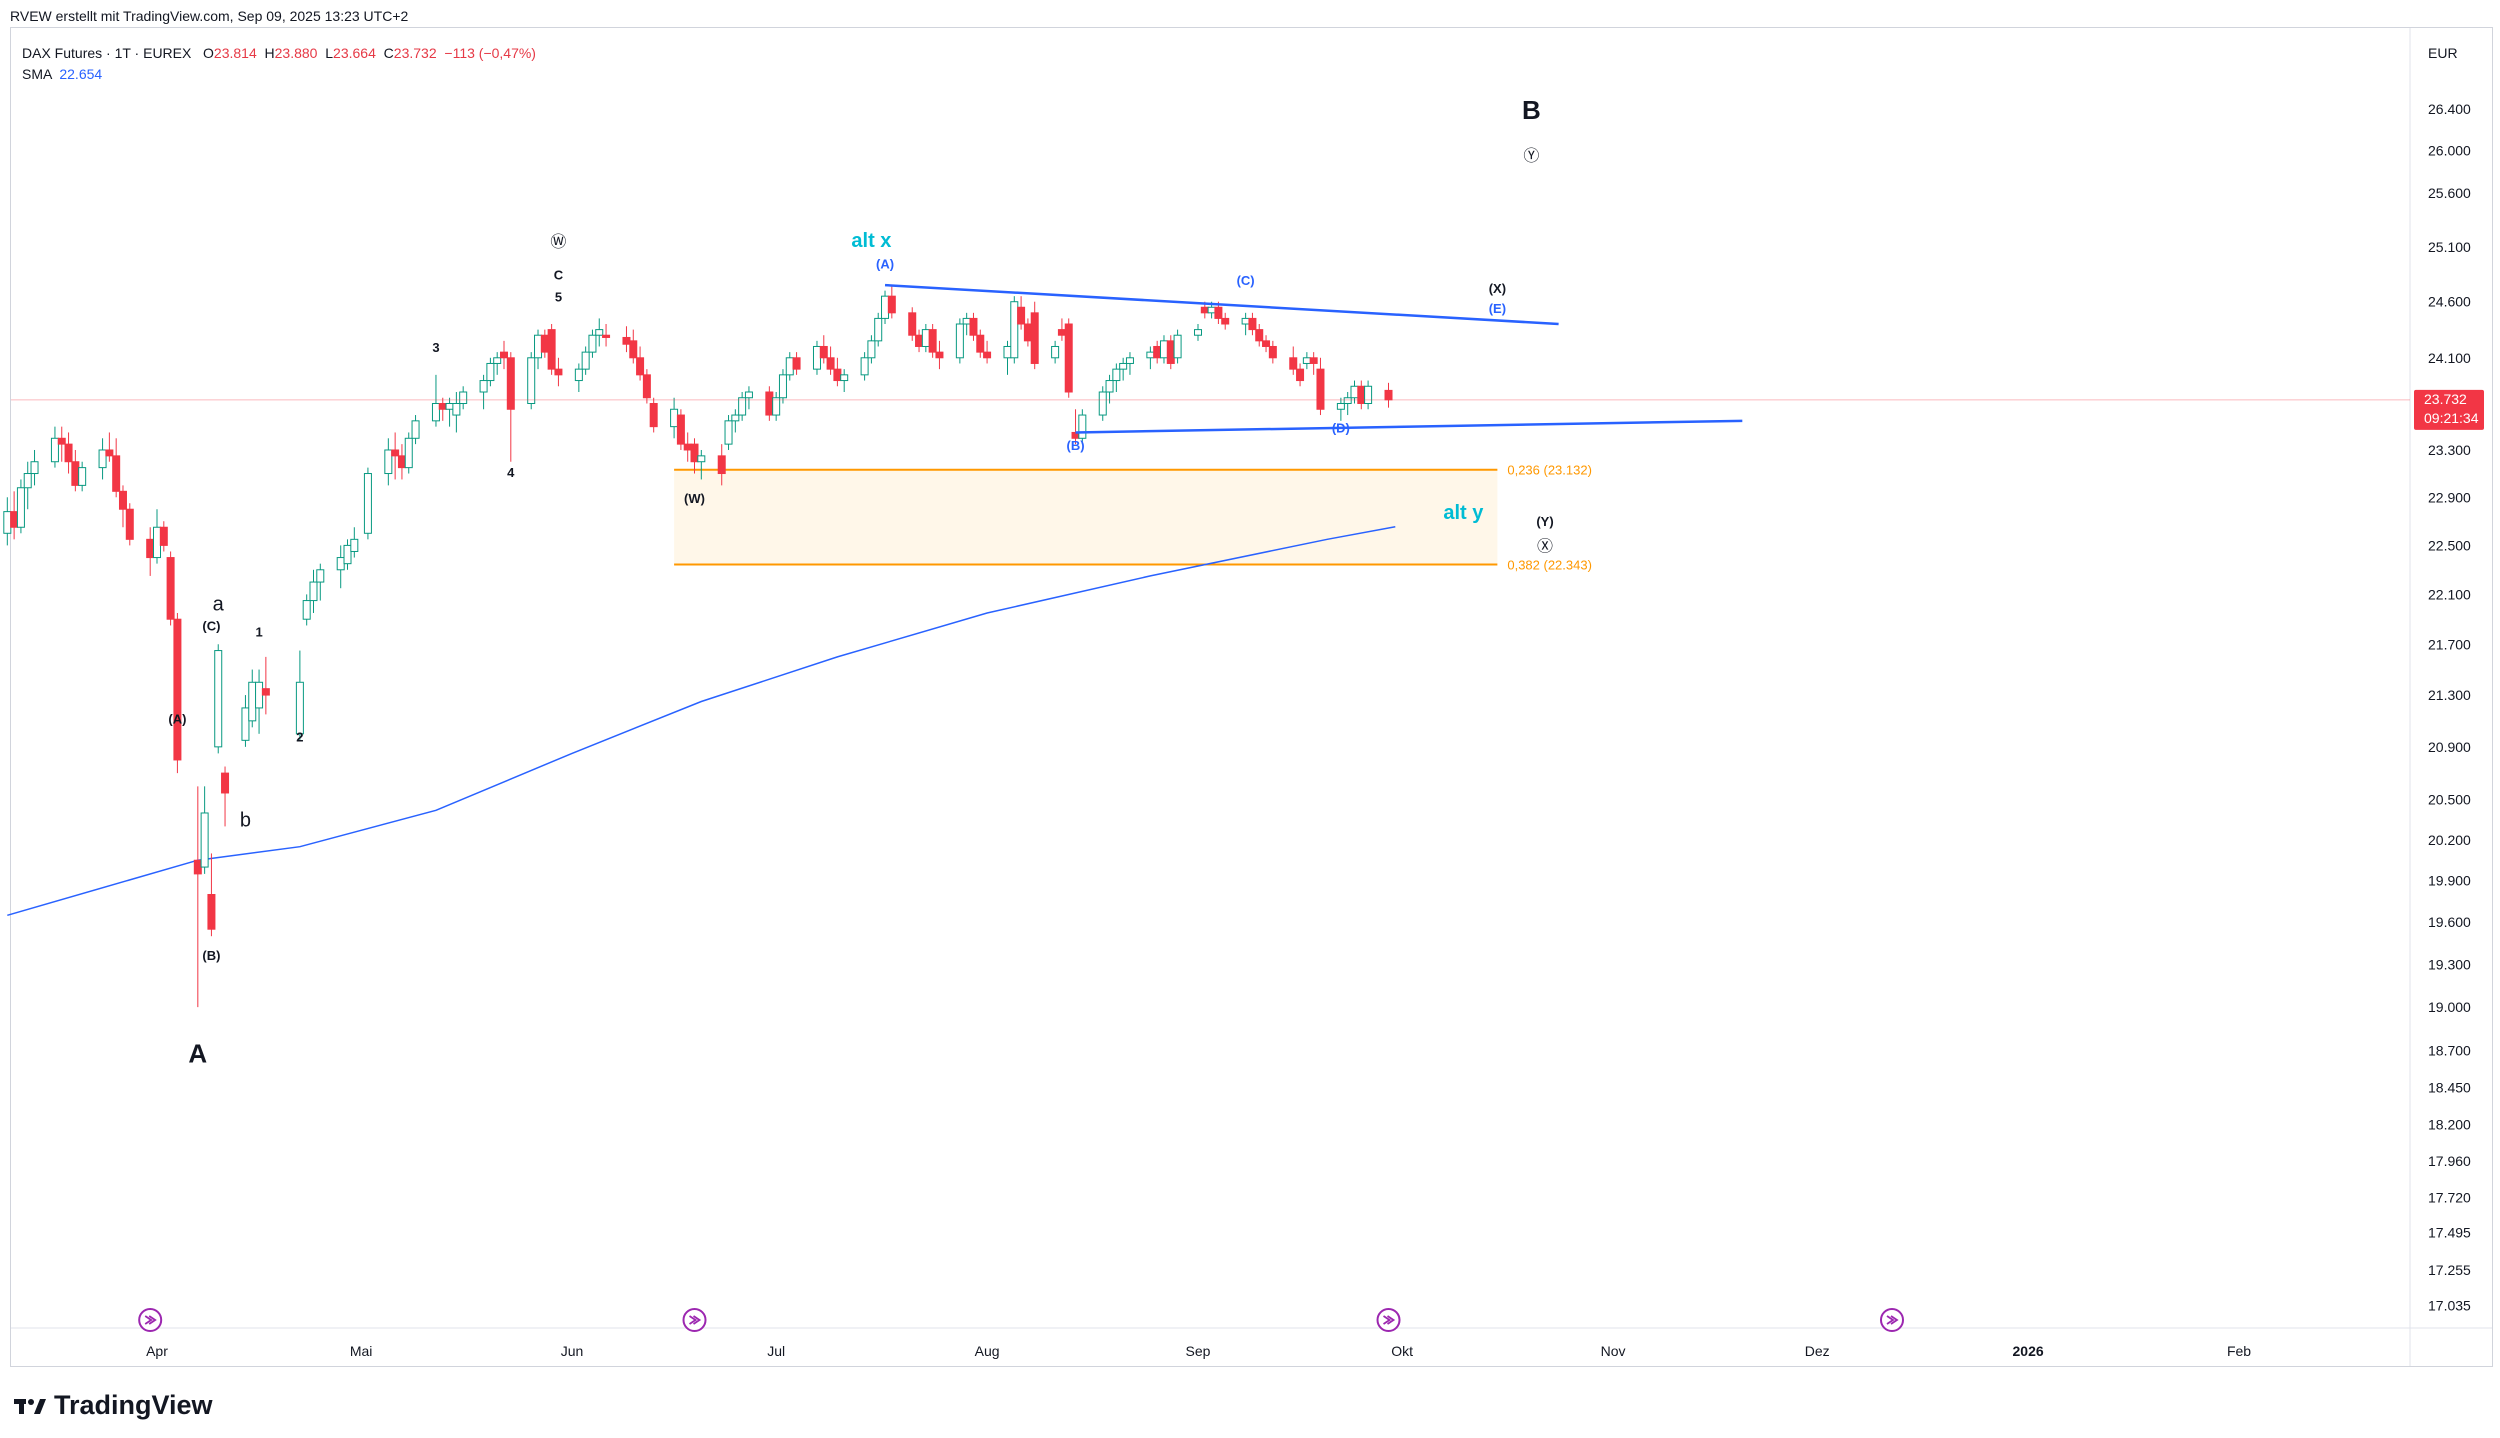  Describe the element at coordinates (1021, 1320) in the screenshot. I see `event-marker-group` at that location.